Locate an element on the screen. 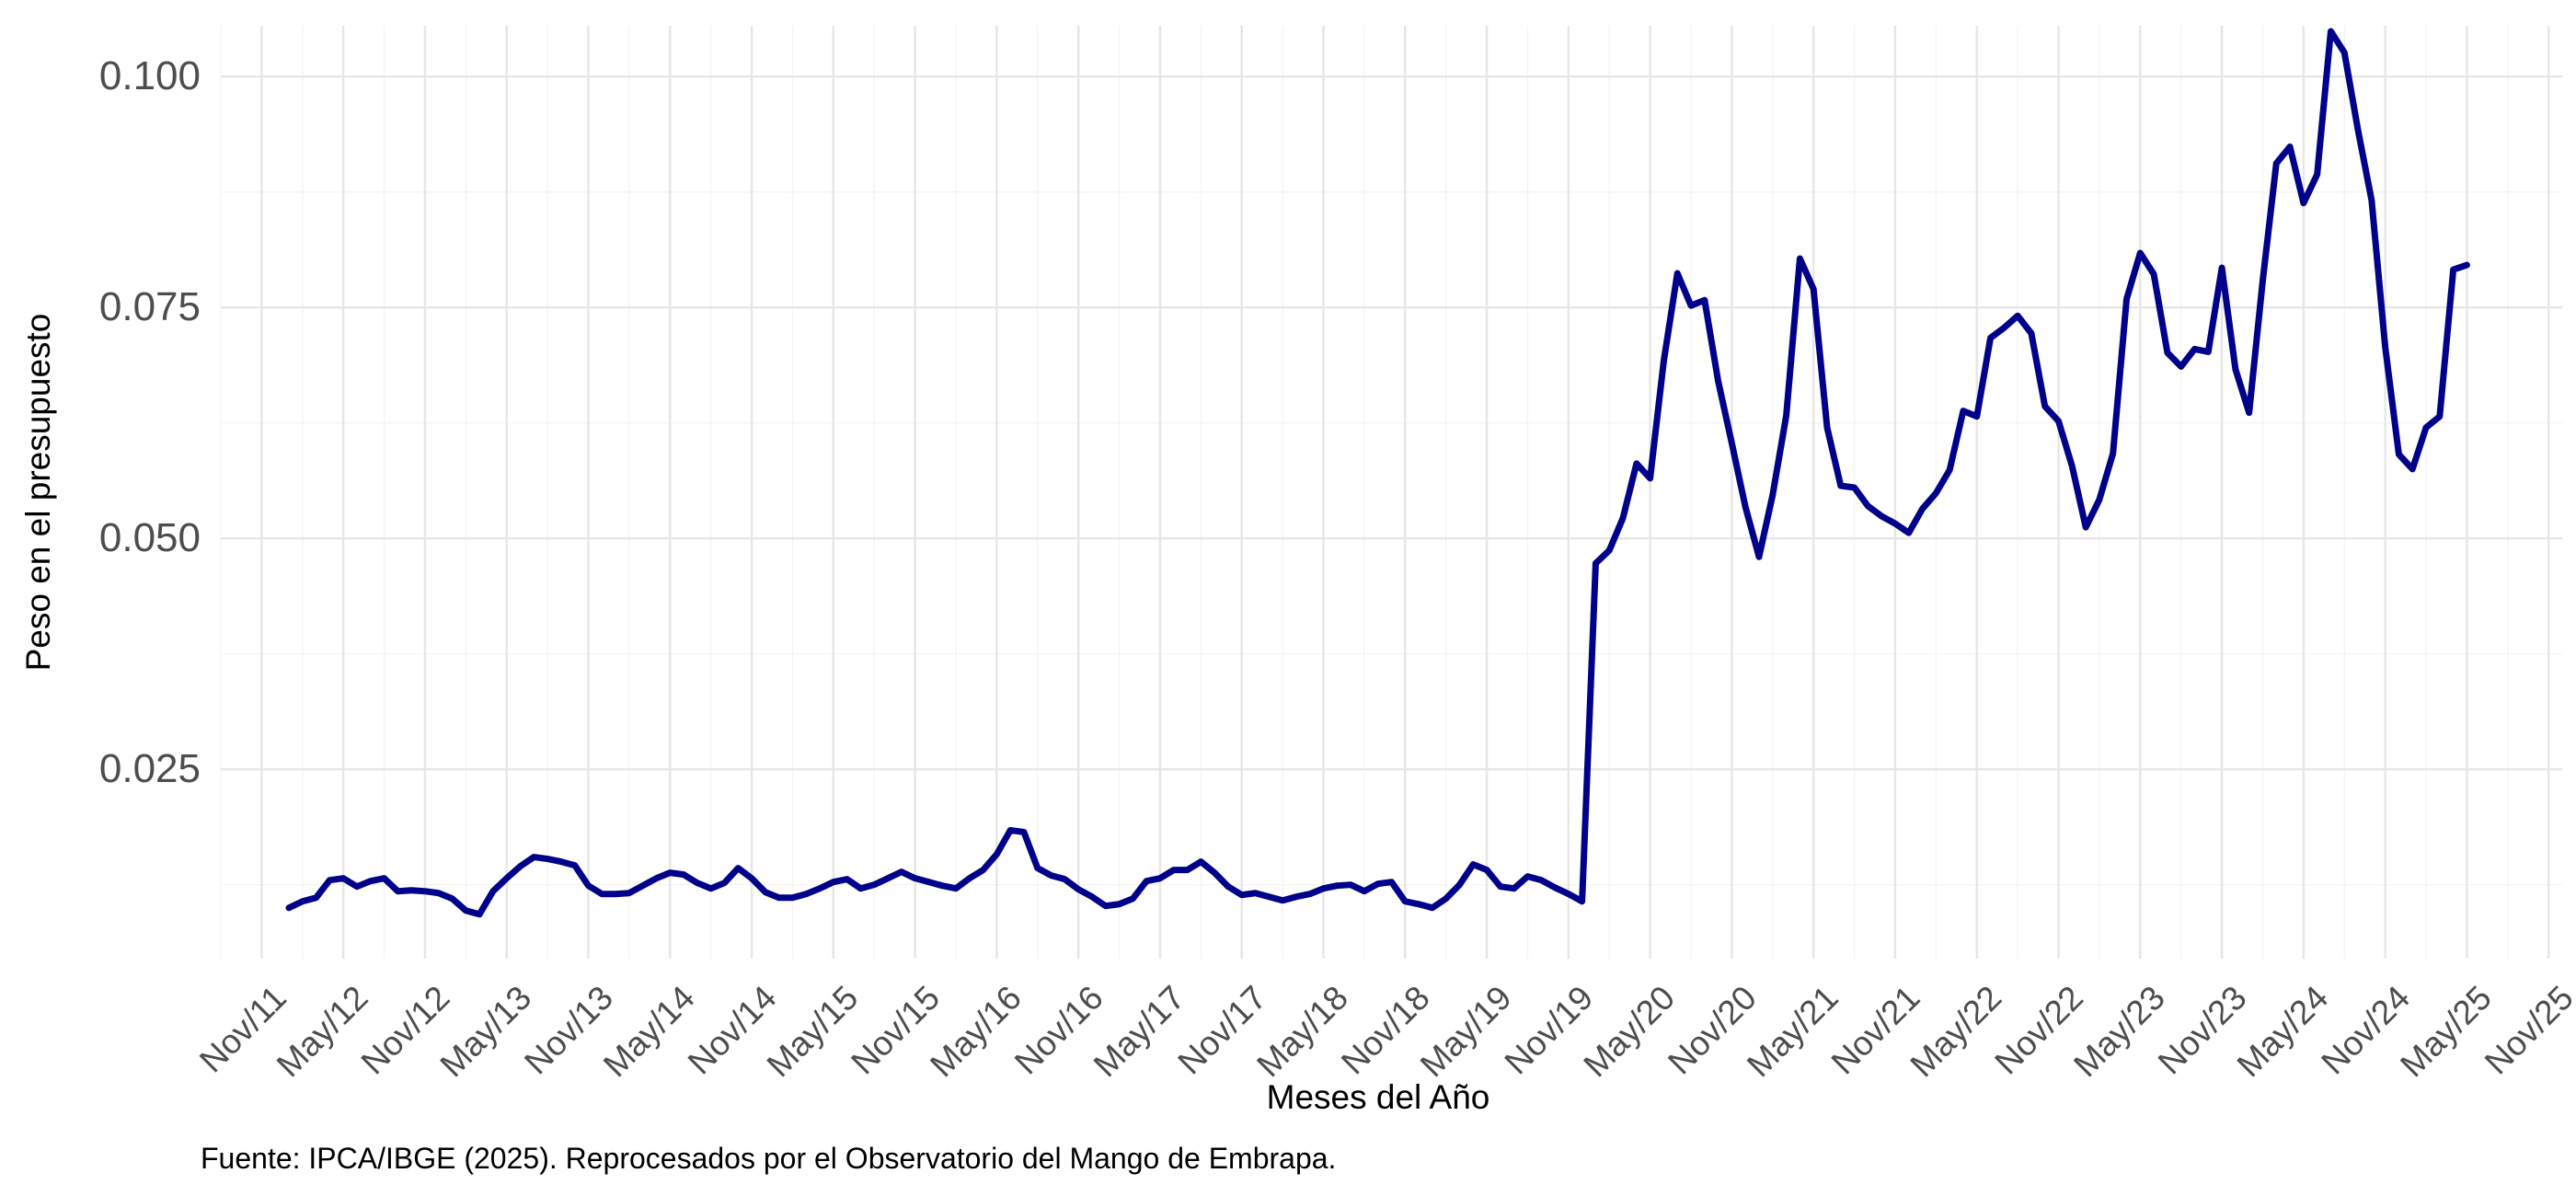 This screenshot has width=2576, height=1196. x-tick-label: May/22 is located at coordinates (1956, 1032).